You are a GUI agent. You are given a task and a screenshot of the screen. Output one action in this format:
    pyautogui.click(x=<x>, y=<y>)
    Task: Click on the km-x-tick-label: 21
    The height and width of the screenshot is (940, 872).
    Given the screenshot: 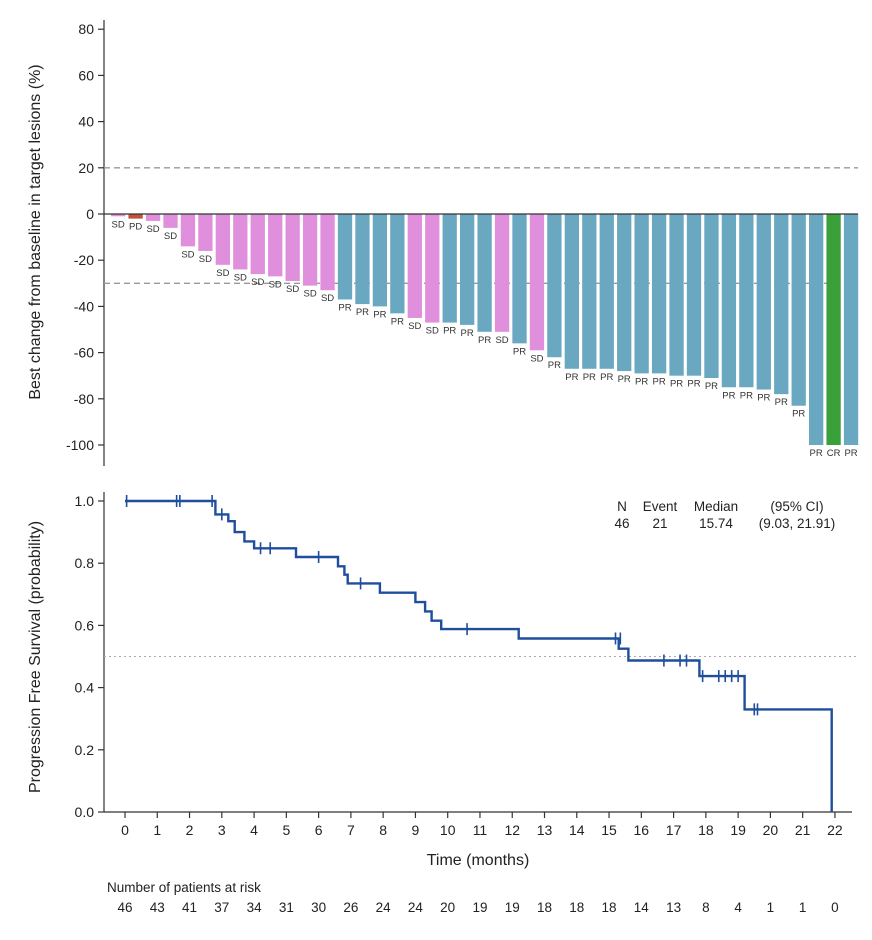 What is the action you would take?
    pyautogui.click(x=803, y=830)
    